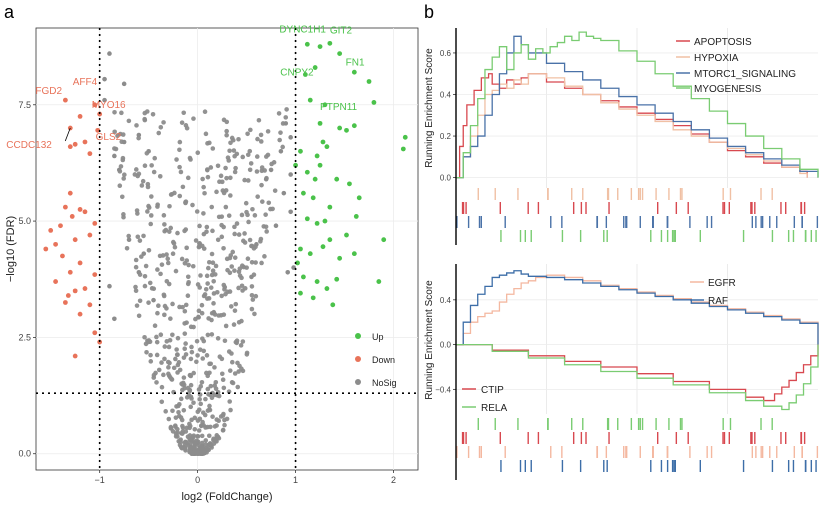 The image size is (824, 508). What do you see at coordinates (24, 454) in the screenshot?
I see `y-tick-label: 0.0` at bounding box center [24, 454].